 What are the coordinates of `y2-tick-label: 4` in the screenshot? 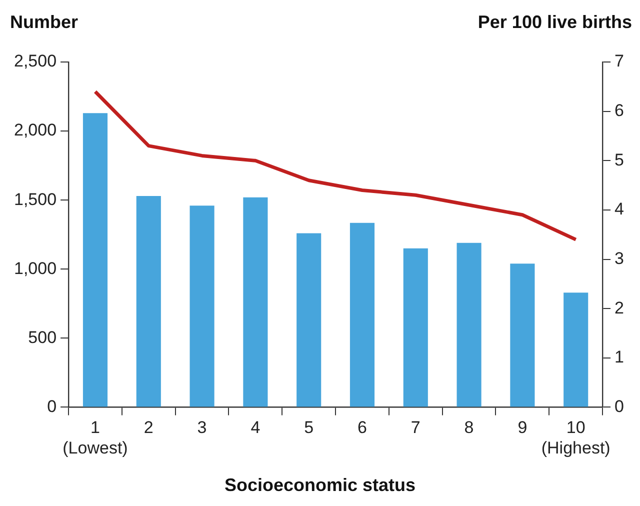 It's located at (619, 209).